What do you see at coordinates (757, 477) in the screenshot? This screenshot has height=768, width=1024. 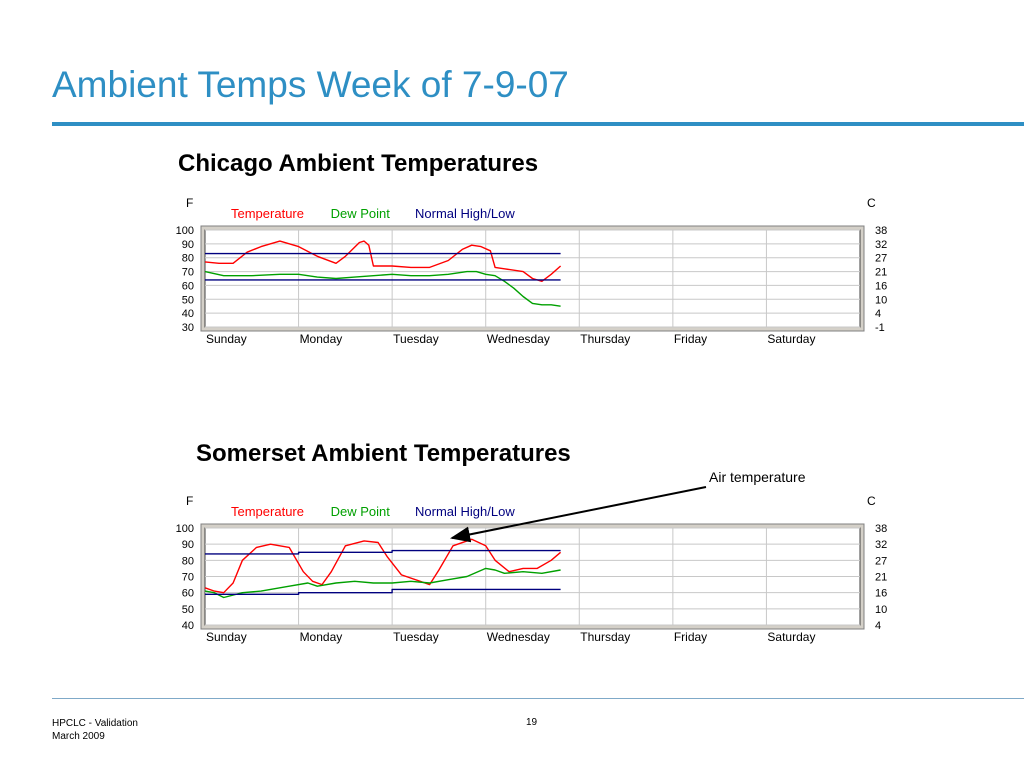 I see `air-temperature-annotation: Air temperature` at bounding box center [757, 477].